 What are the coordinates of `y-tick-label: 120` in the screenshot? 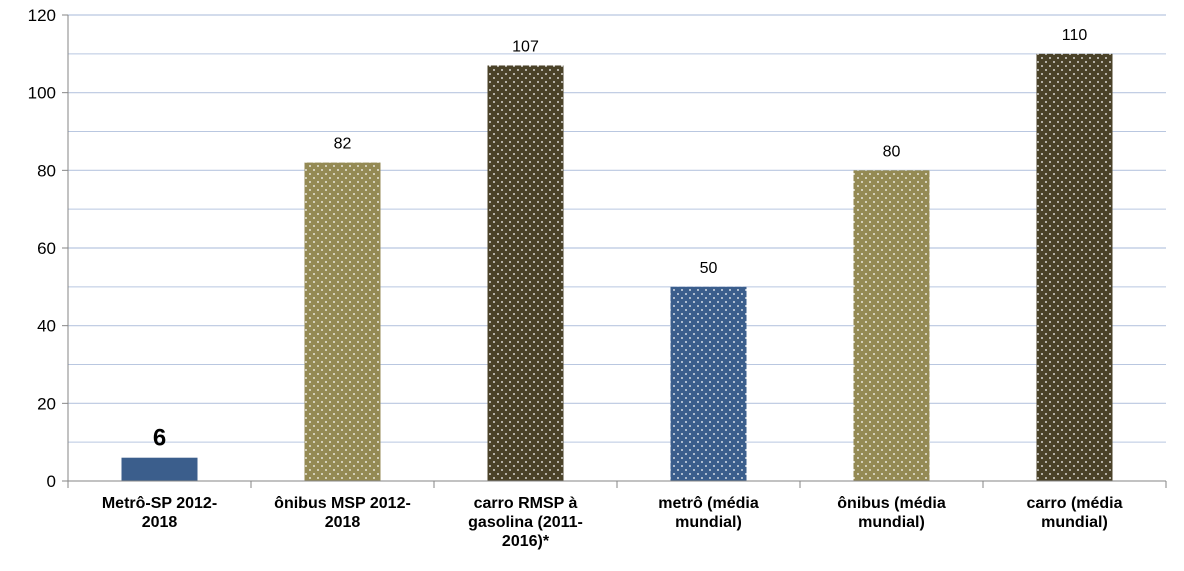 It's located at (42, 15).